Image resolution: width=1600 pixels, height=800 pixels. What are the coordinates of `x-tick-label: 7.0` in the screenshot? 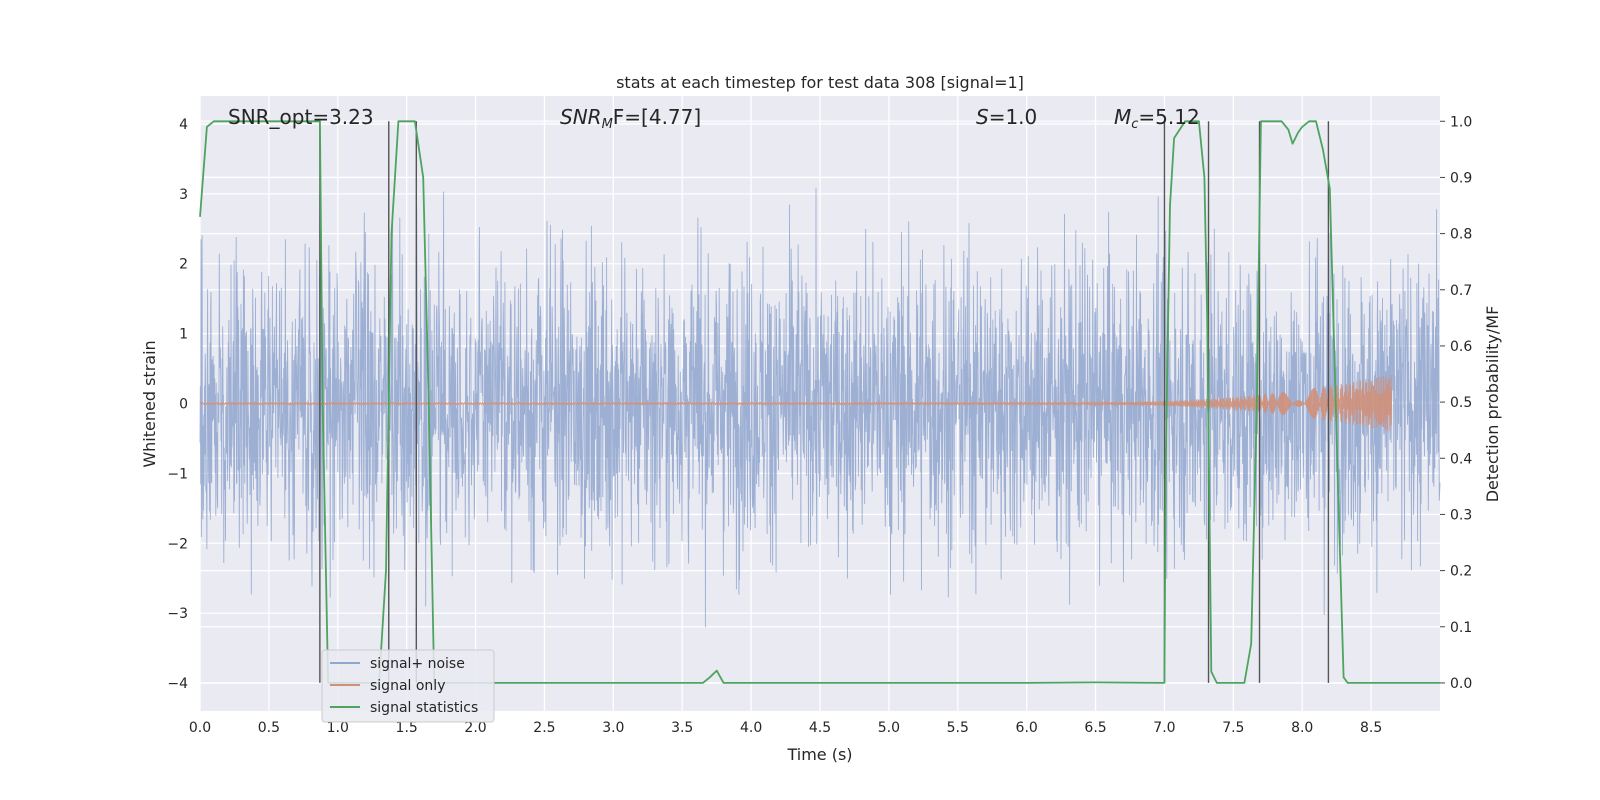 It's located at (1164, 728).